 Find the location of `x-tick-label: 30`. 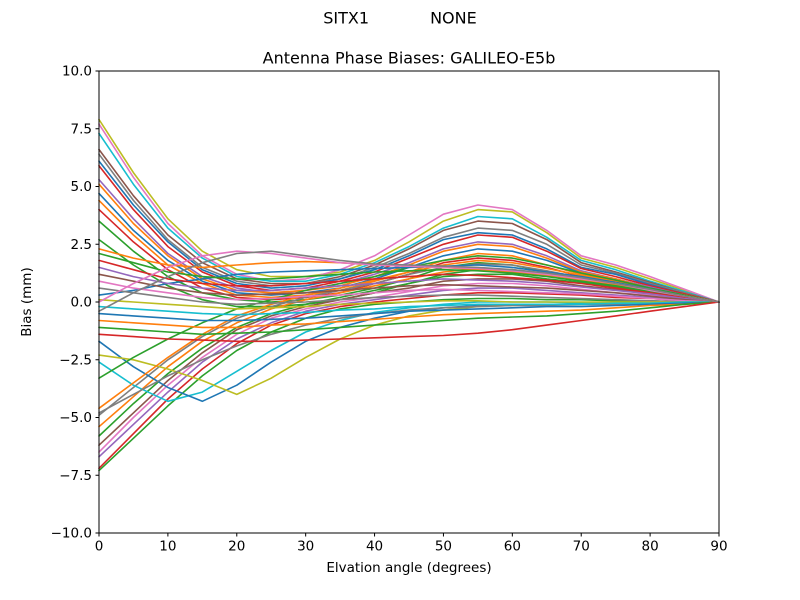

x-tick-label: 30 is located at coordinates (305, 547).